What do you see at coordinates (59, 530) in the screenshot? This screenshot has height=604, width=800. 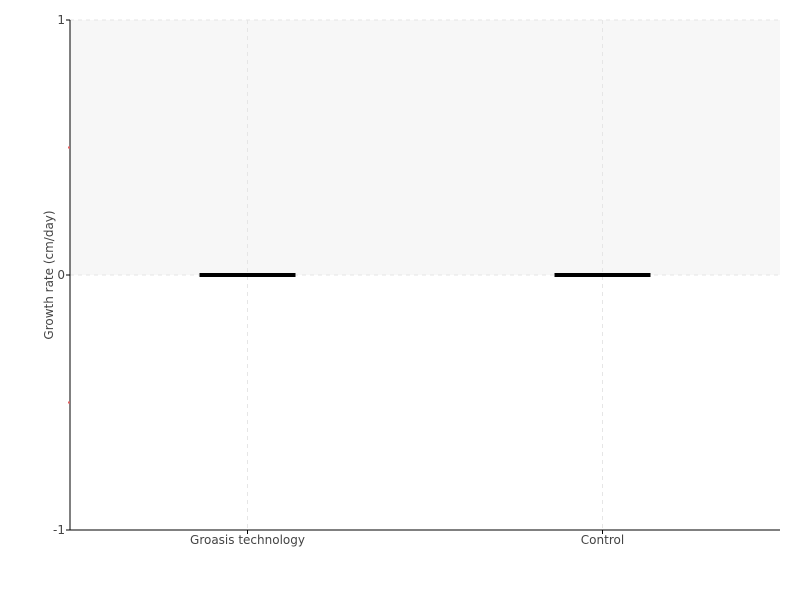 I see `y-tick-label: -1` at bounding box center [59, 530].